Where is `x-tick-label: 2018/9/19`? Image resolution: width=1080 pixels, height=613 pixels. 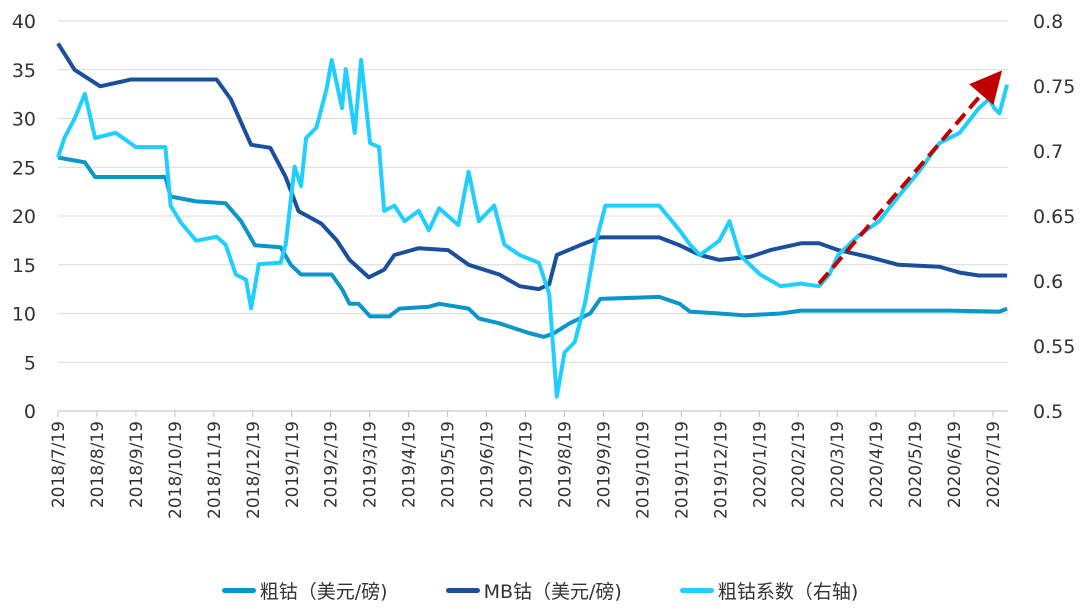 x-tick-label: 2018/9/19 is located at coordinates (137, 464).